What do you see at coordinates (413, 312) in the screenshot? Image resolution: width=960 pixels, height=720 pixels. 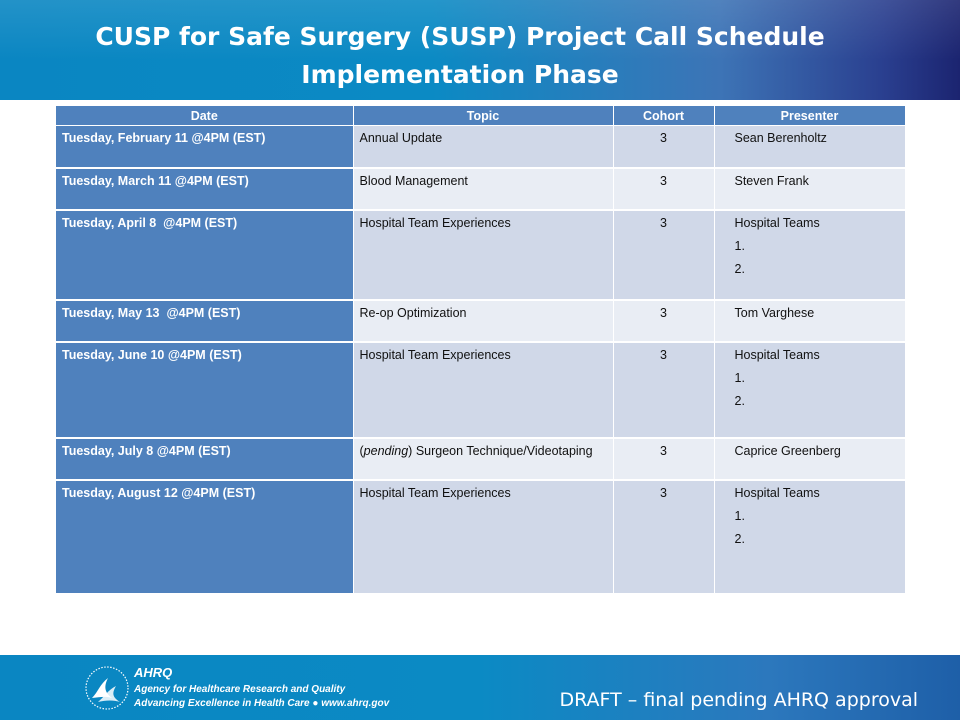 I see `topic-text: Re-op Optimization` at bounding box center [413, 312].